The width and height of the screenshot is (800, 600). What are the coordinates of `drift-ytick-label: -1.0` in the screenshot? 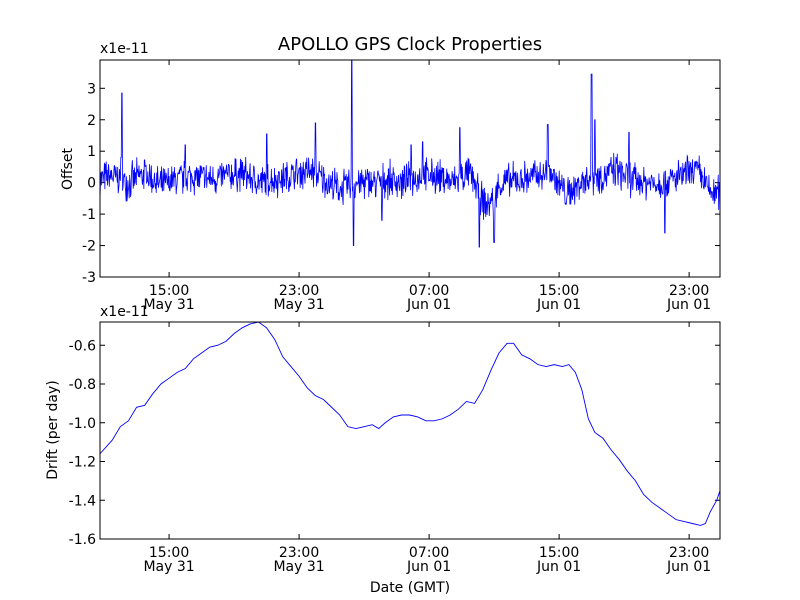 It's located at (82, 424).